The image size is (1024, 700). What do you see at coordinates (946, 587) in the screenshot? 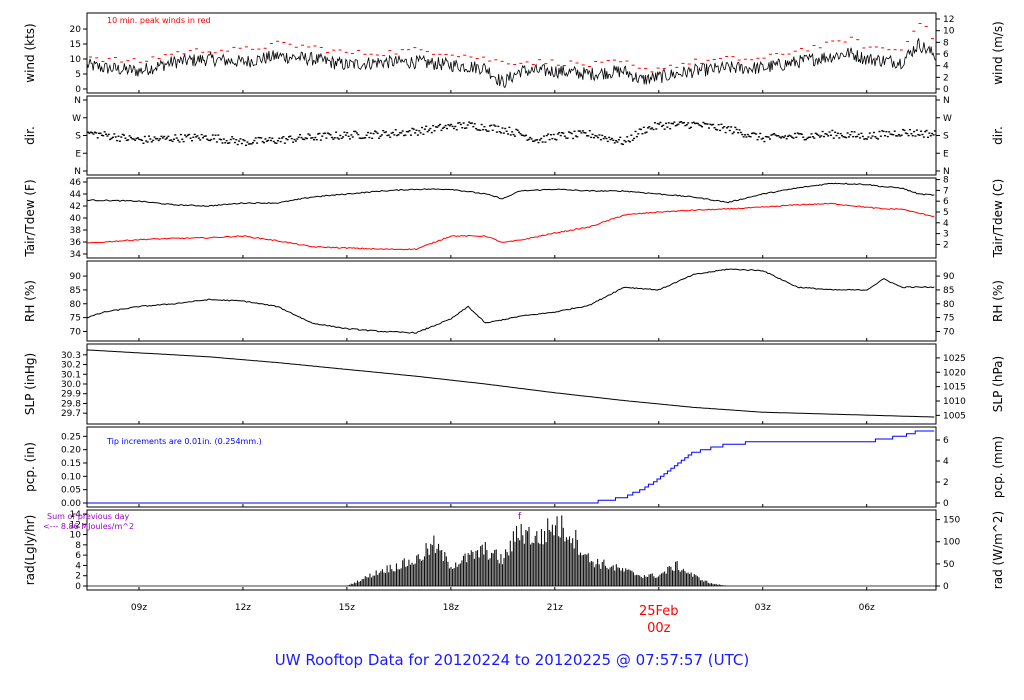
I see `y-tick-label-right: 0` at bounding box center [946, 587].